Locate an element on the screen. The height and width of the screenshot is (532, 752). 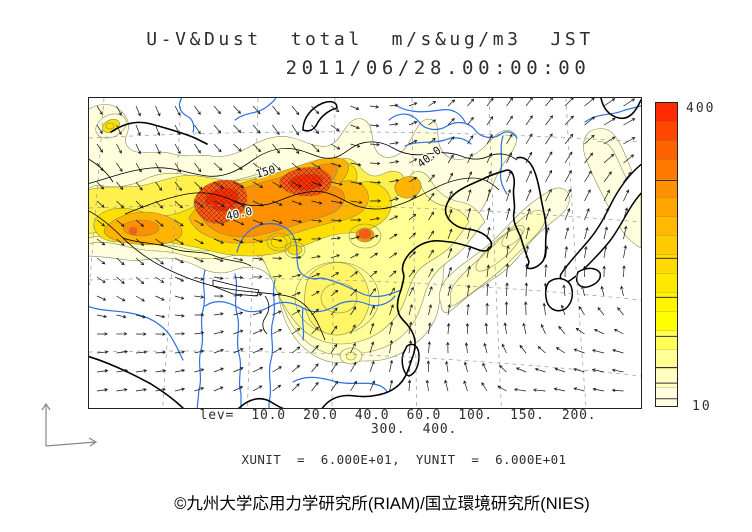
colorbar: 400 10 is located at coordinates (700, 257).